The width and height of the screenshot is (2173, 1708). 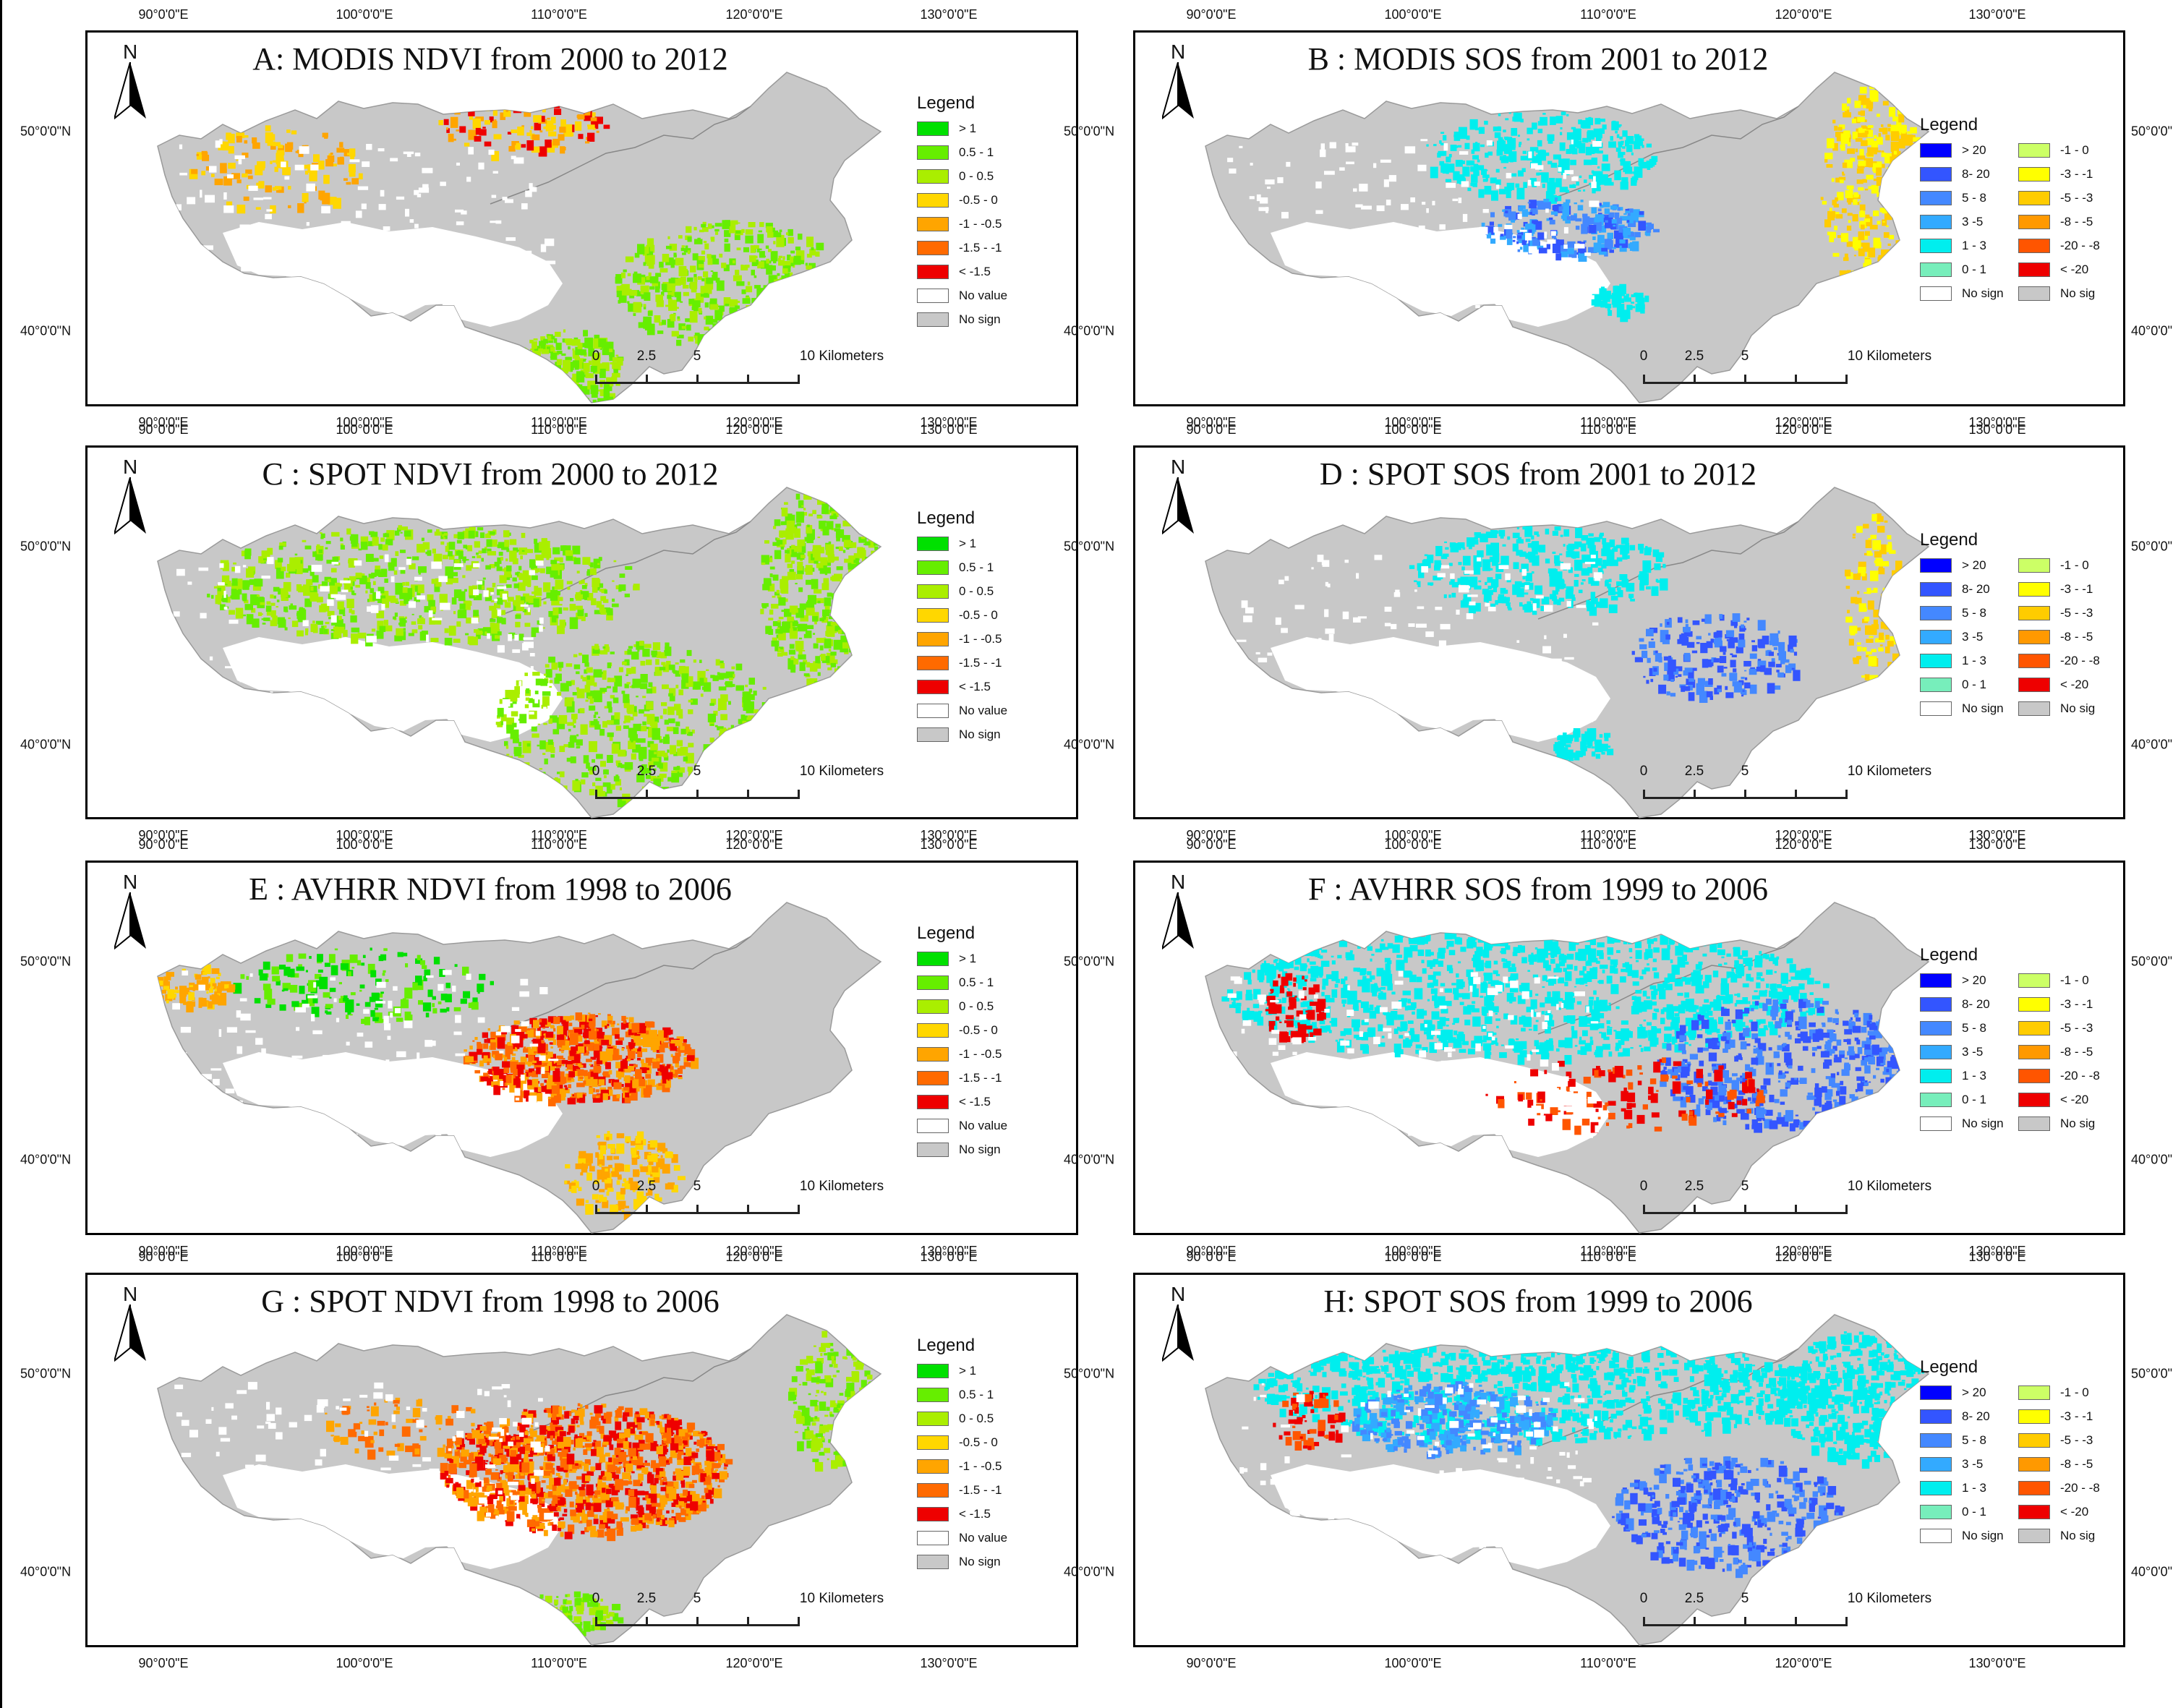 What do you see at coordinates (1178, 91) in the screenshot?
I see `north-arrow-shape` at bounding box center [1178, 91].